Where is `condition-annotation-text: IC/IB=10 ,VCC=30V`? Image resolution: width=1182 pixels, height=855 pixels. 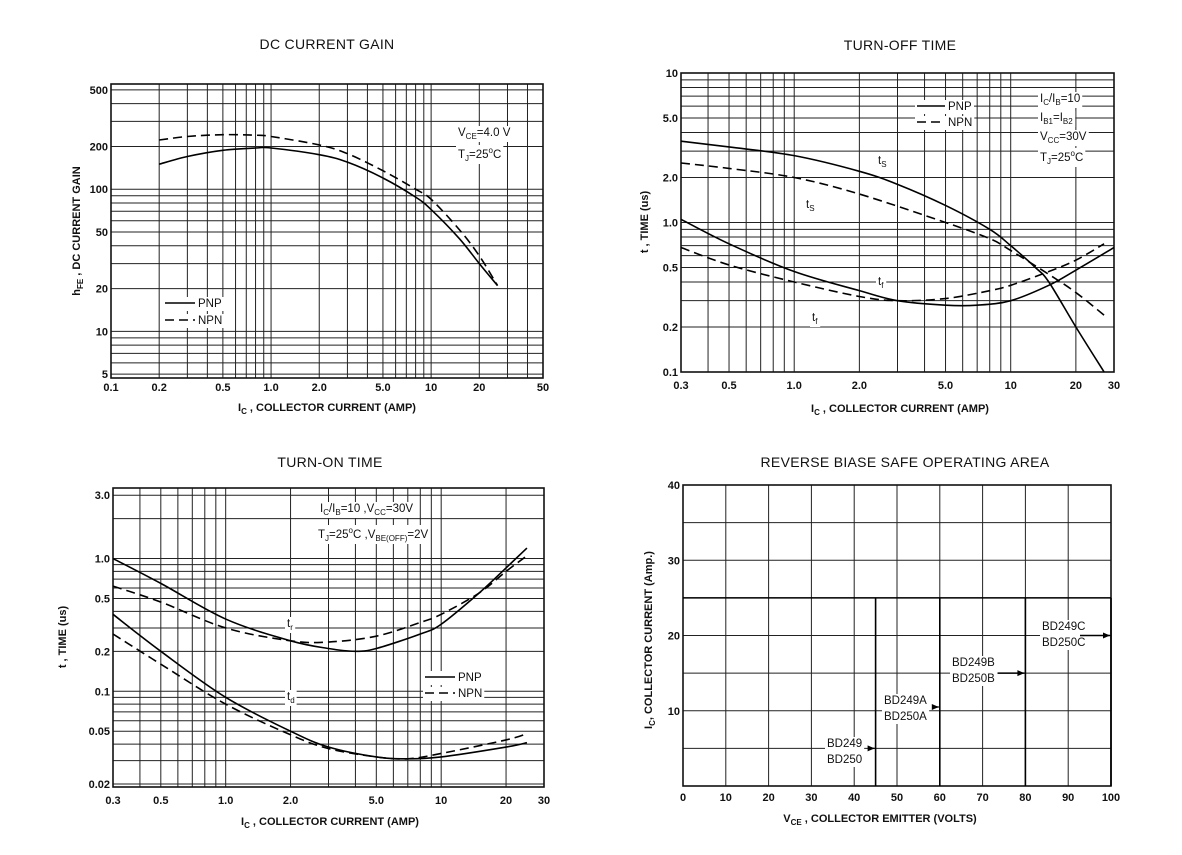 condition-annotation-text: IC/IB=10 ,VCC=30V is located at coordinates (366, 510).